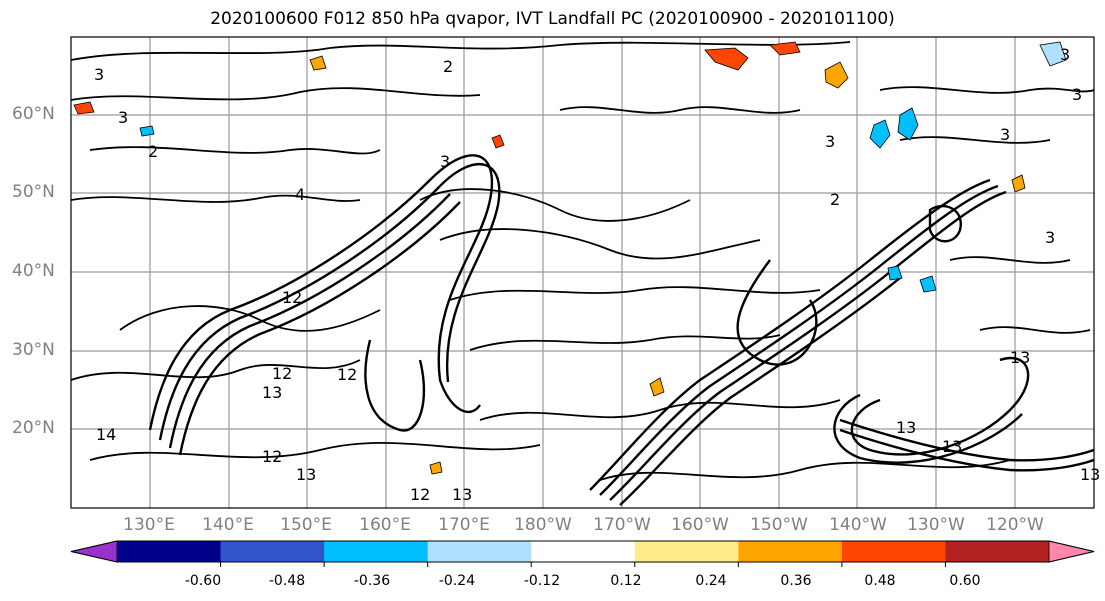 This screenshot has width=1105, height=601. Describe the element at coordinates (1071, 551) in the screenshot. I see `colorbar-extend-max` at that location.